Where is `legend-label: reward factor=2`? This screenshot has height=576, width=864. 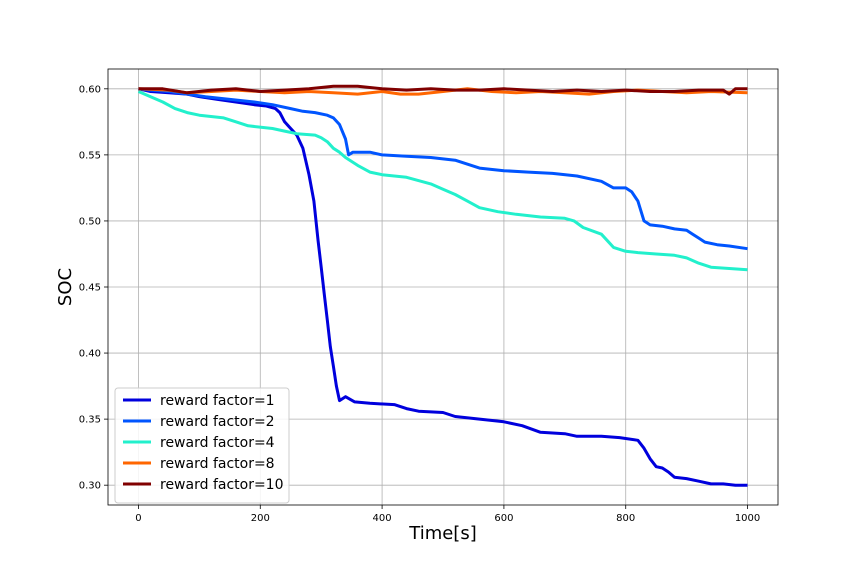
legend-label: reward factor=2 is located at coordinates (217, 422).